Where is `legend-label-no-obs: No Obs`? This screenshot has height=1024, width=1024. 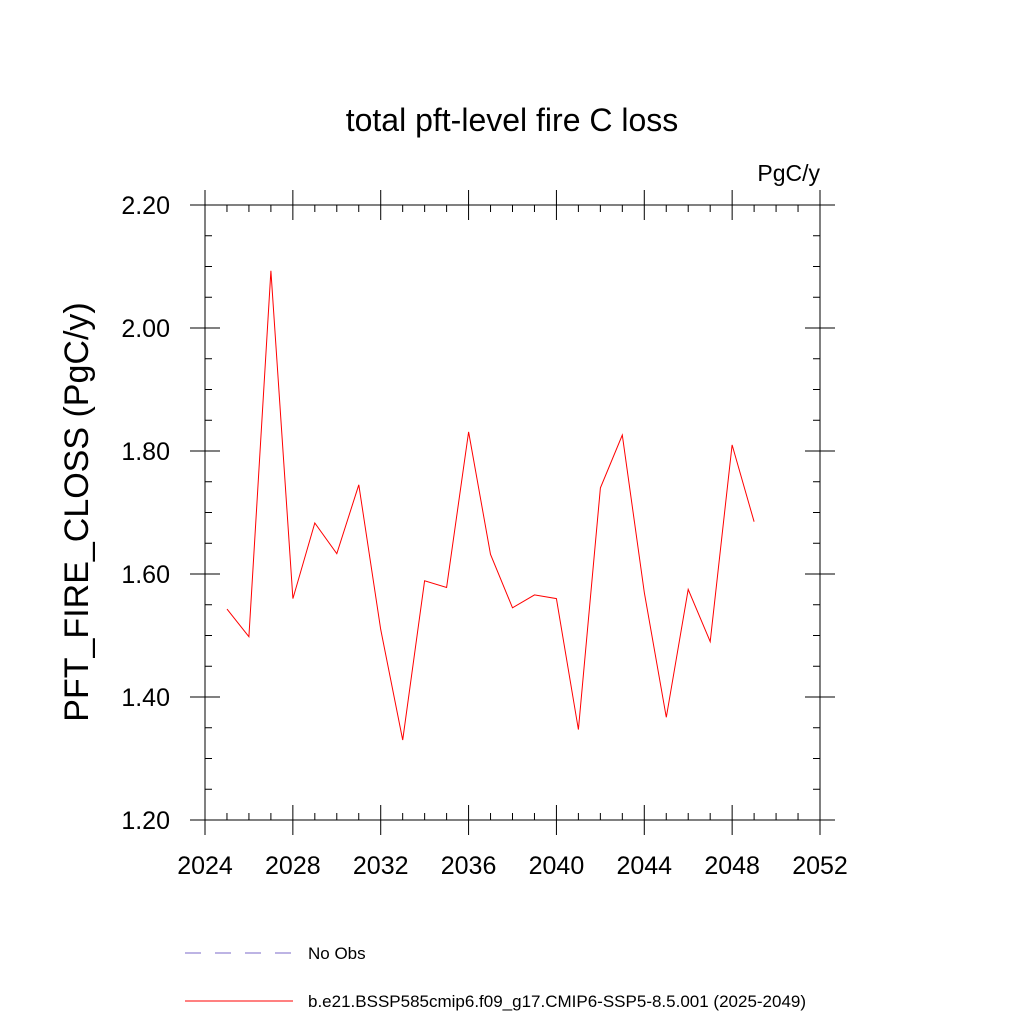
legend-label-no-obs: No Obs is located at coordinates (337, 953).